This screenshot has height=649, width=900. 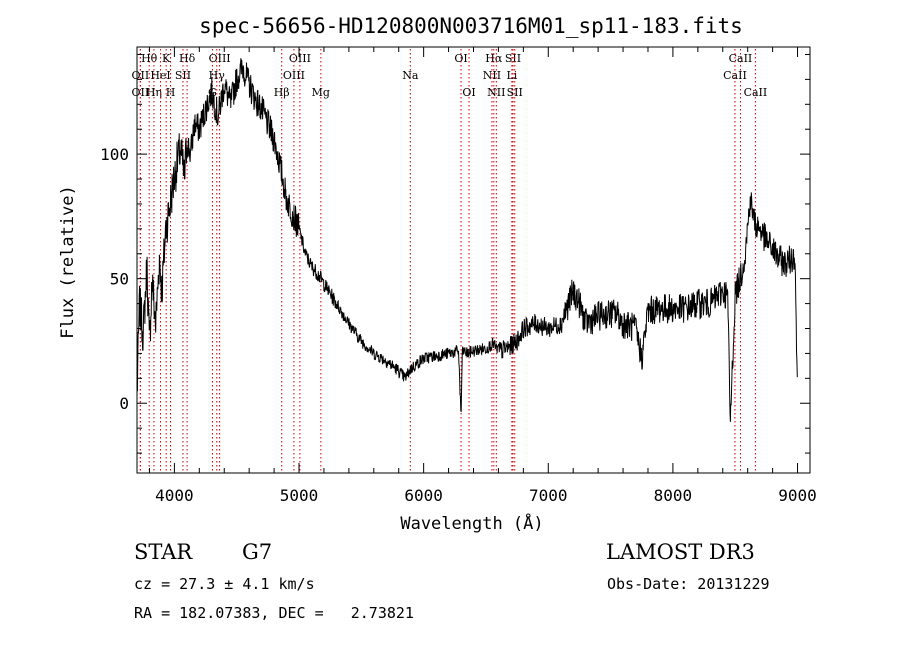 What do you see at coordinates (154, 92) in the screenshot?
I see `marker-label: Hη` at bounding box center [154, 92].